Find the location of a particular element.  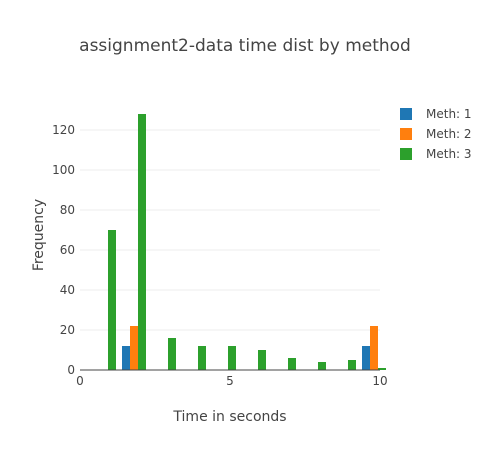

y-tick-label: 60 is located at coordinates (67, 250).